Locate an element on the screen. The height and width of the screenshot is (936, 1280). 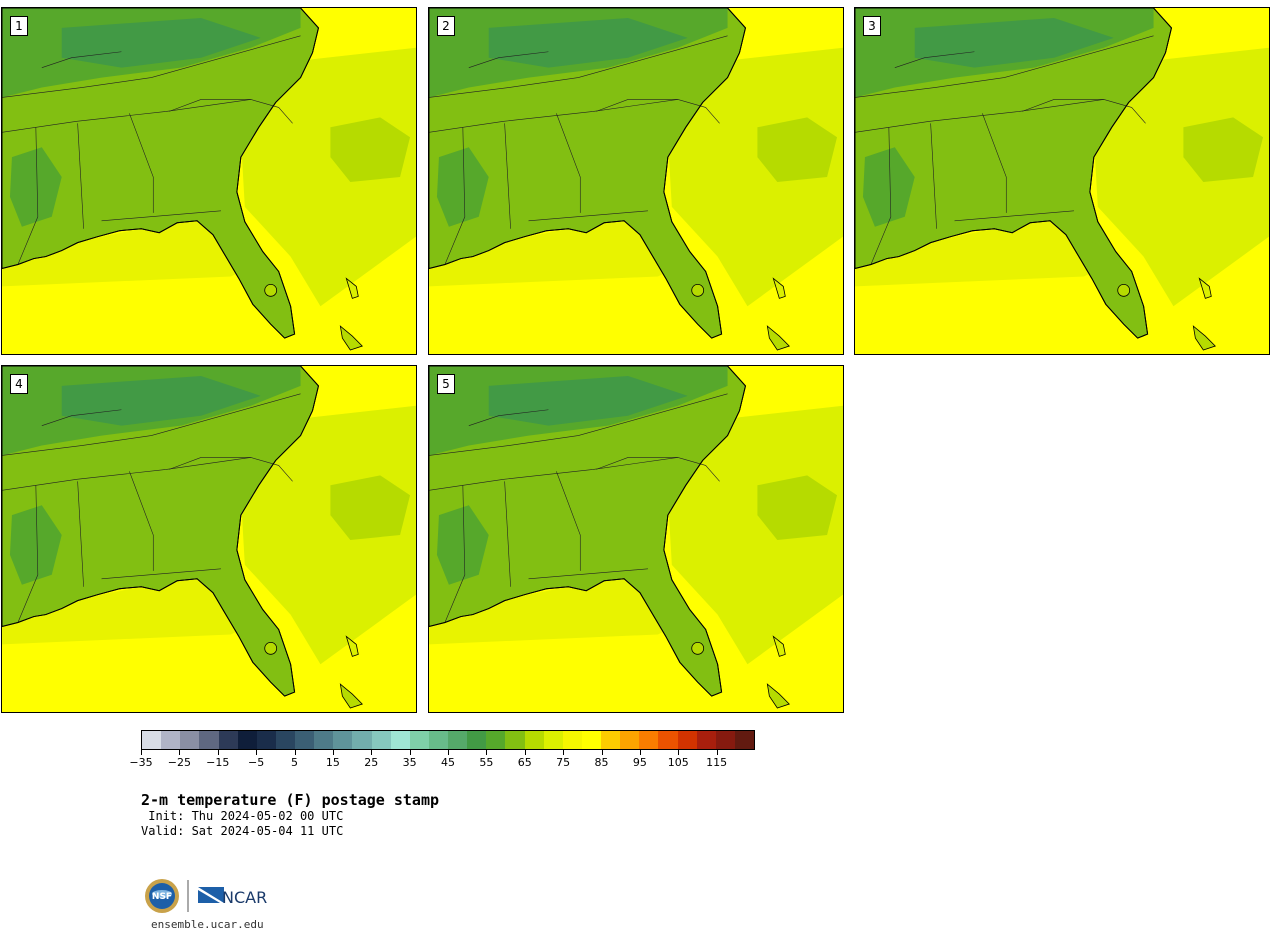
panel-number: 4 is located at coordinates (19, 384).